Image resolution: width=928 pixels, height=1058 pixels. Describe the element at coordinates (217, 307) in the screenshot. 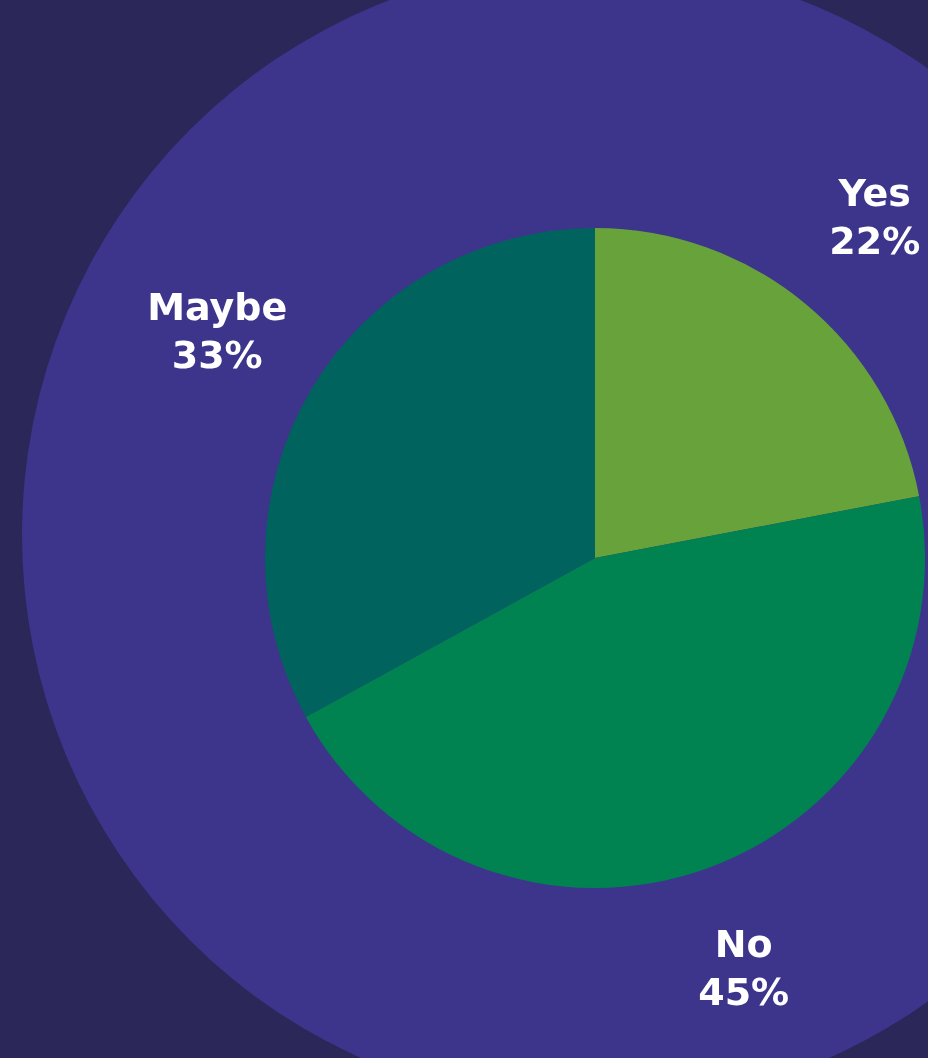

I see `slice-label: Maybe` at that location.